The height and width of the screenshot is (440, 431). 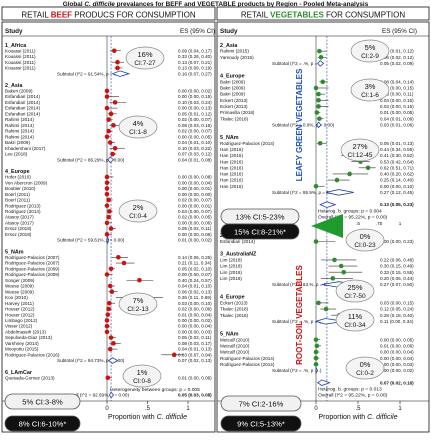 I want to click on p0-callout-ci: CI:0-8, so click(x=142, y=381).